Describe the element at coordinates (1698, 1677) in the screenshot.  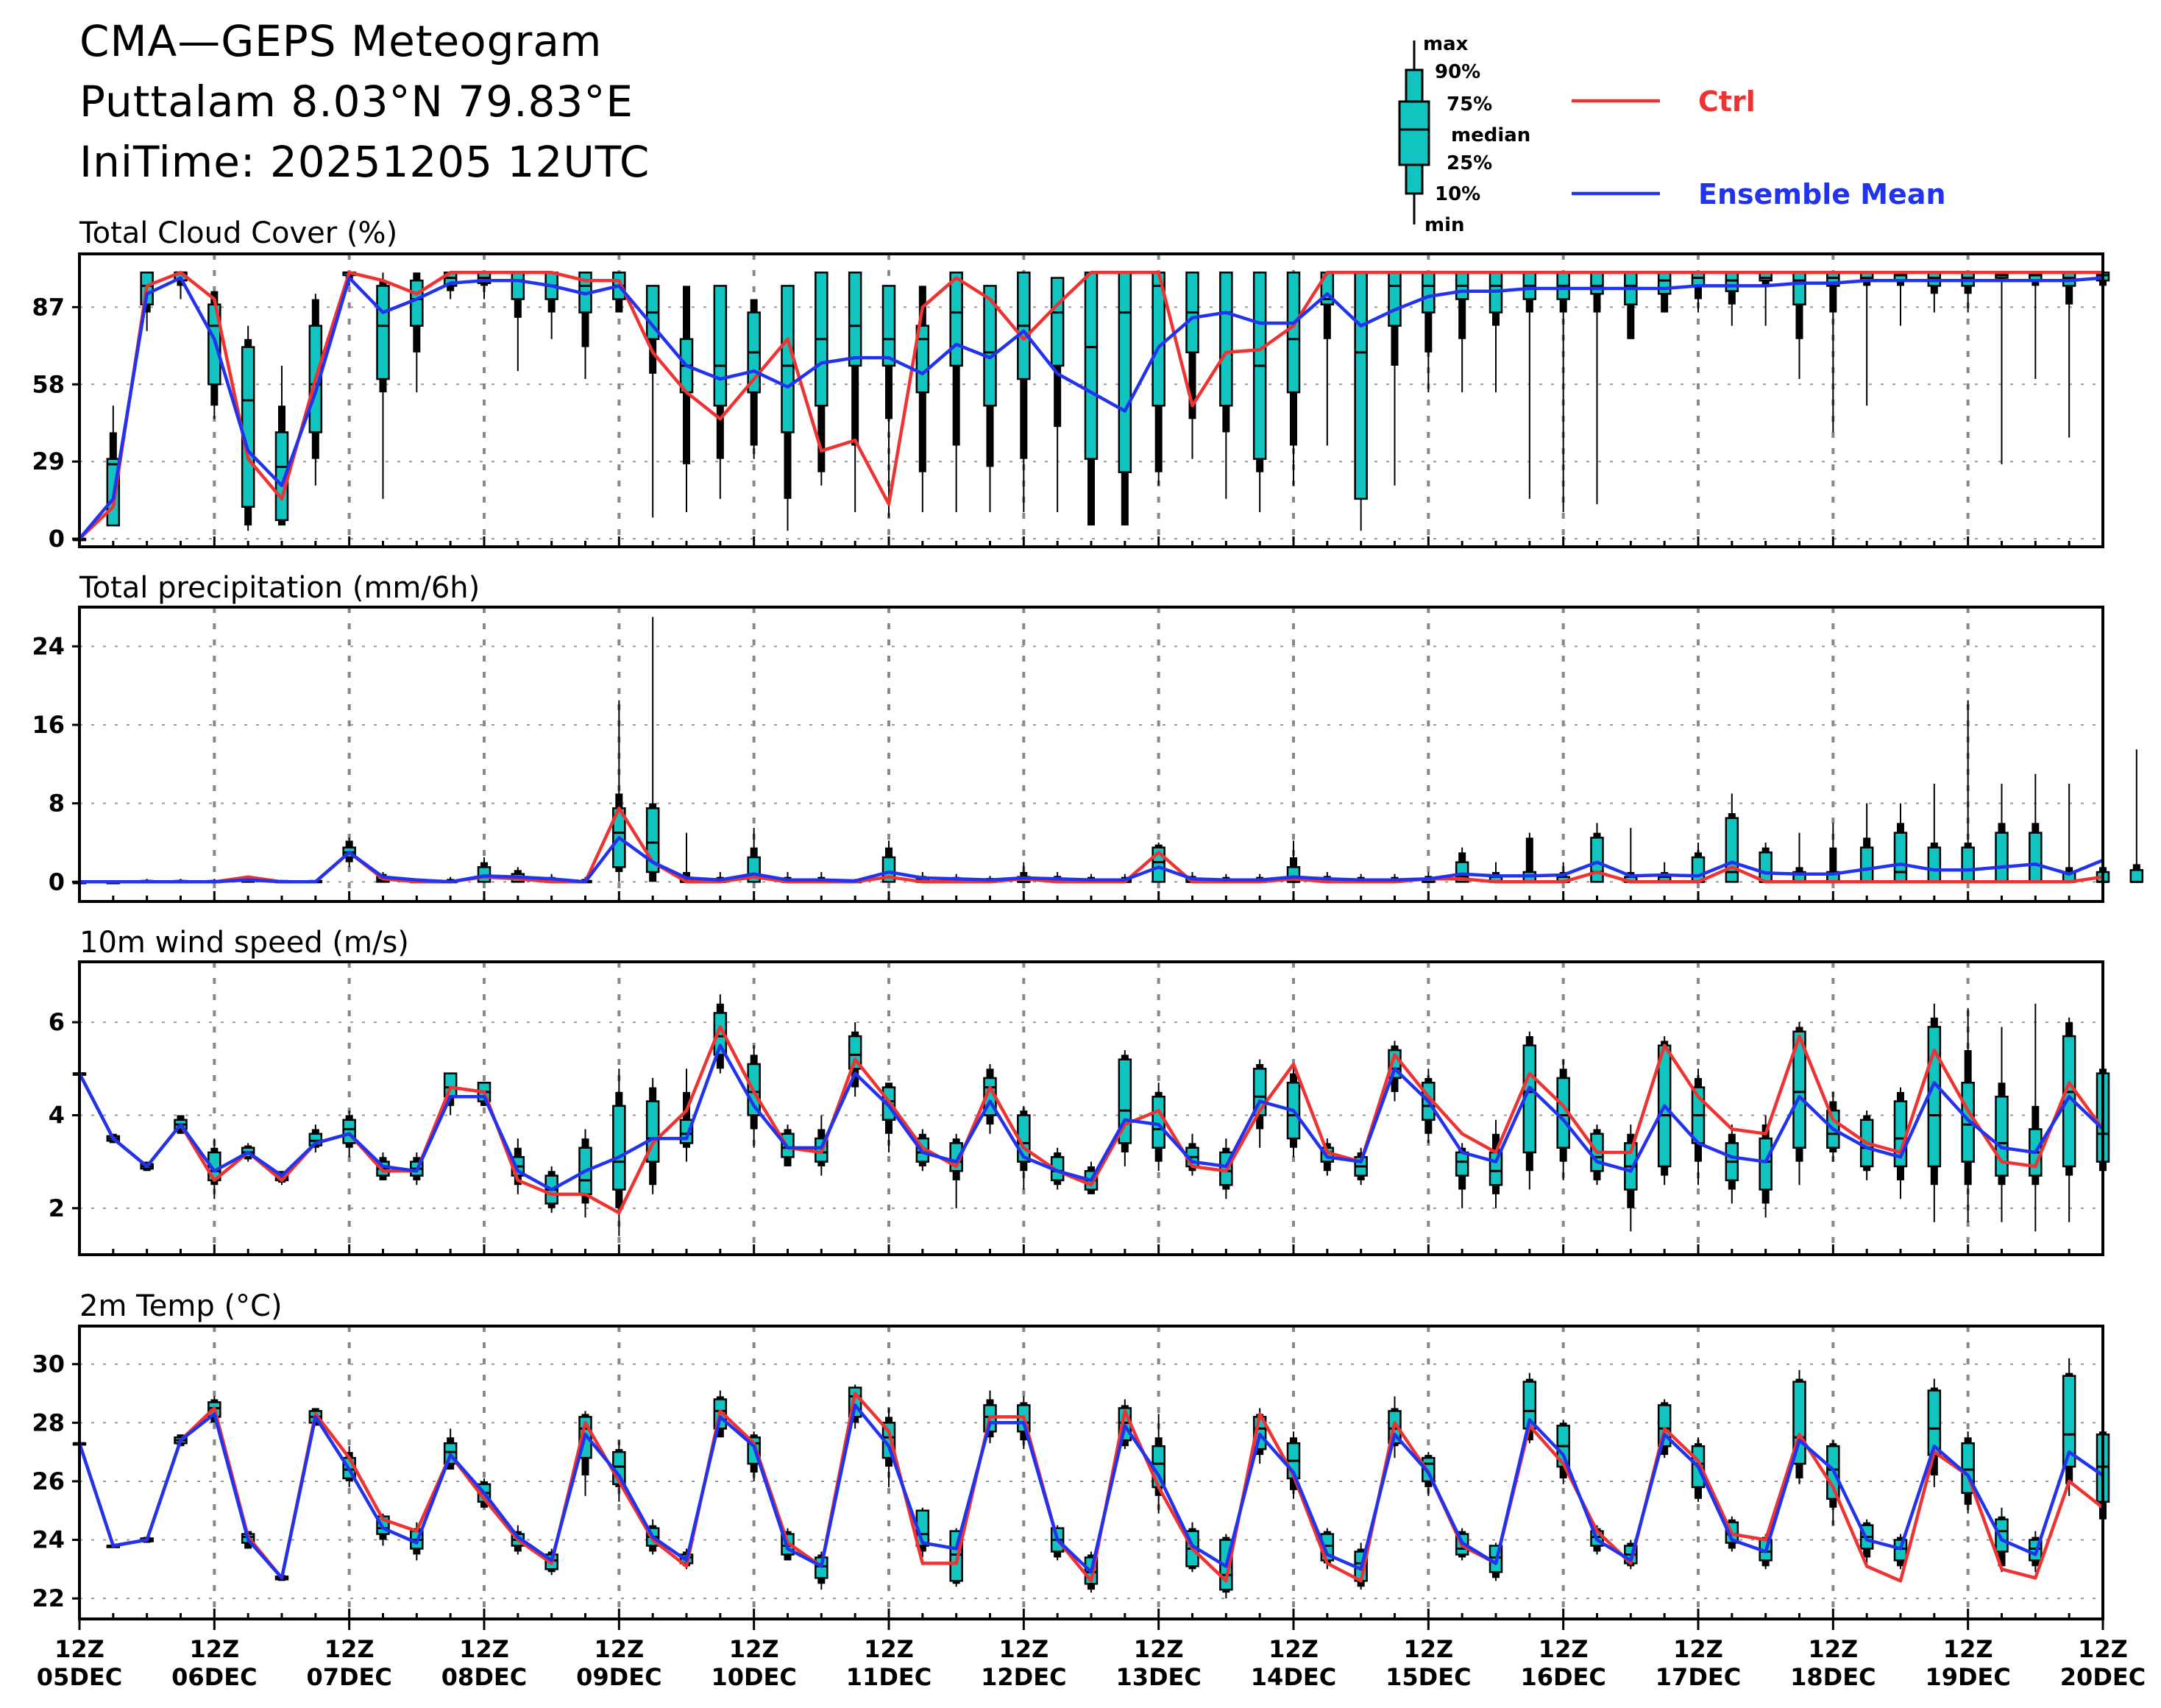
I see `x-tick-date: 17DEC` at that location.